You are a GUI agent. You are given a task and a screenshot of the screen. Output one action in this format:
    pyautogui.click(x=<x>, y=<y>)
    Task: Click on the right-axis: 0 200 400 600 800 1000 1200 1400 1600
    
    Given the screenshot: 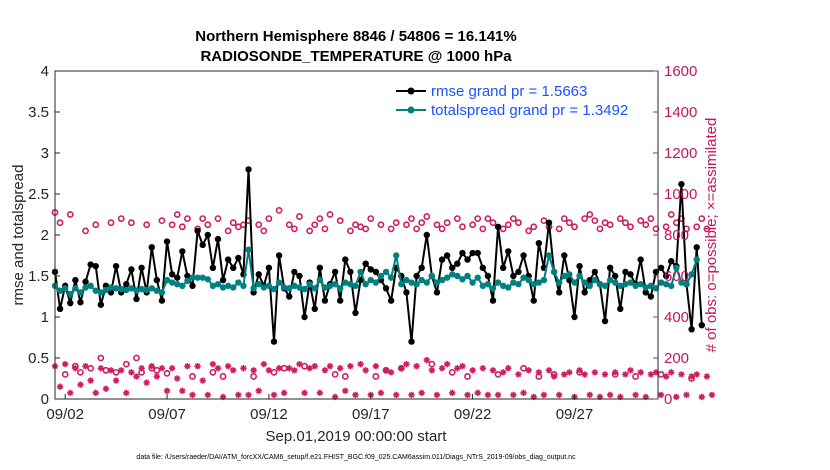 What is the action you would take?
    pyautogui.click(x=675, y=235)
    